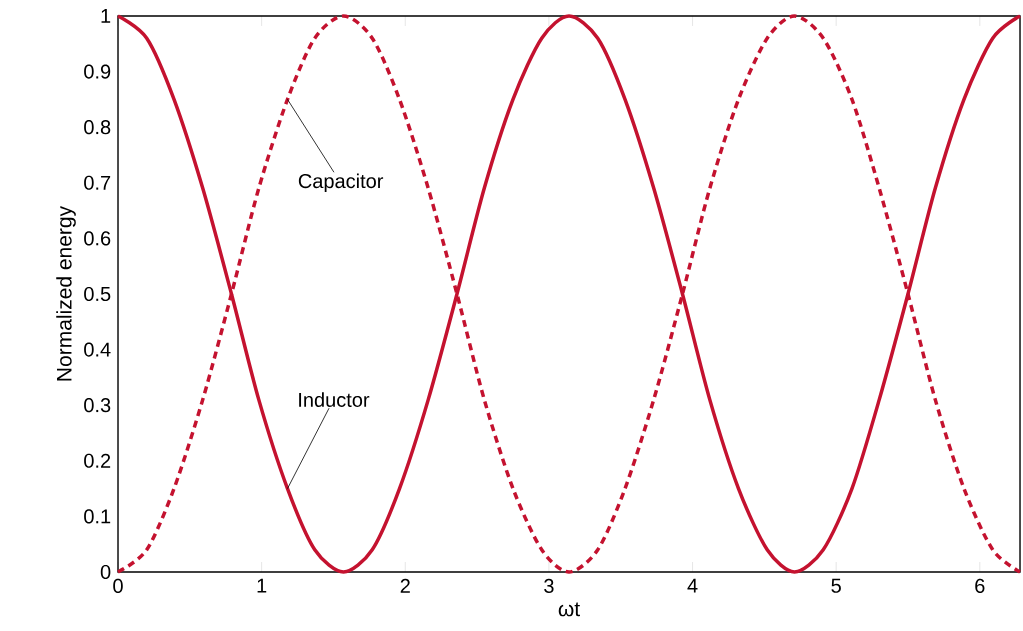 This screenshot has height=631, width=1023. I want to click on x-tick-label: 6, so click(980, 586).